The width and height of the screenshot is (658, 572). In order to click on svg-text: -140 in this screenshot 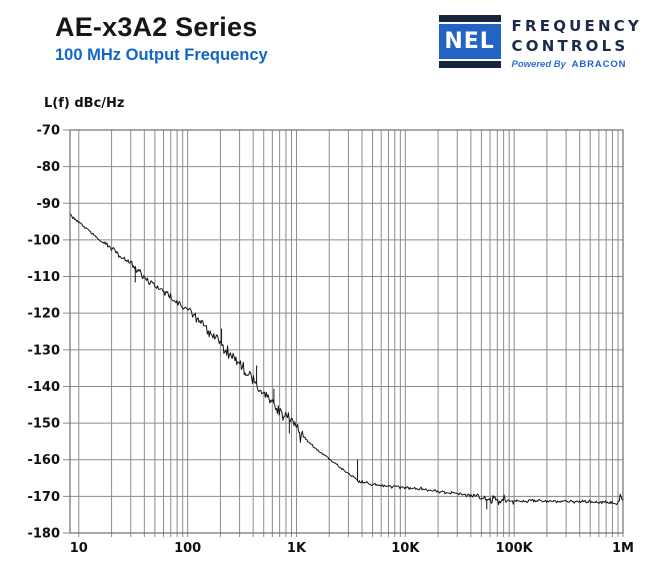, I will do `click(43, 387)`.